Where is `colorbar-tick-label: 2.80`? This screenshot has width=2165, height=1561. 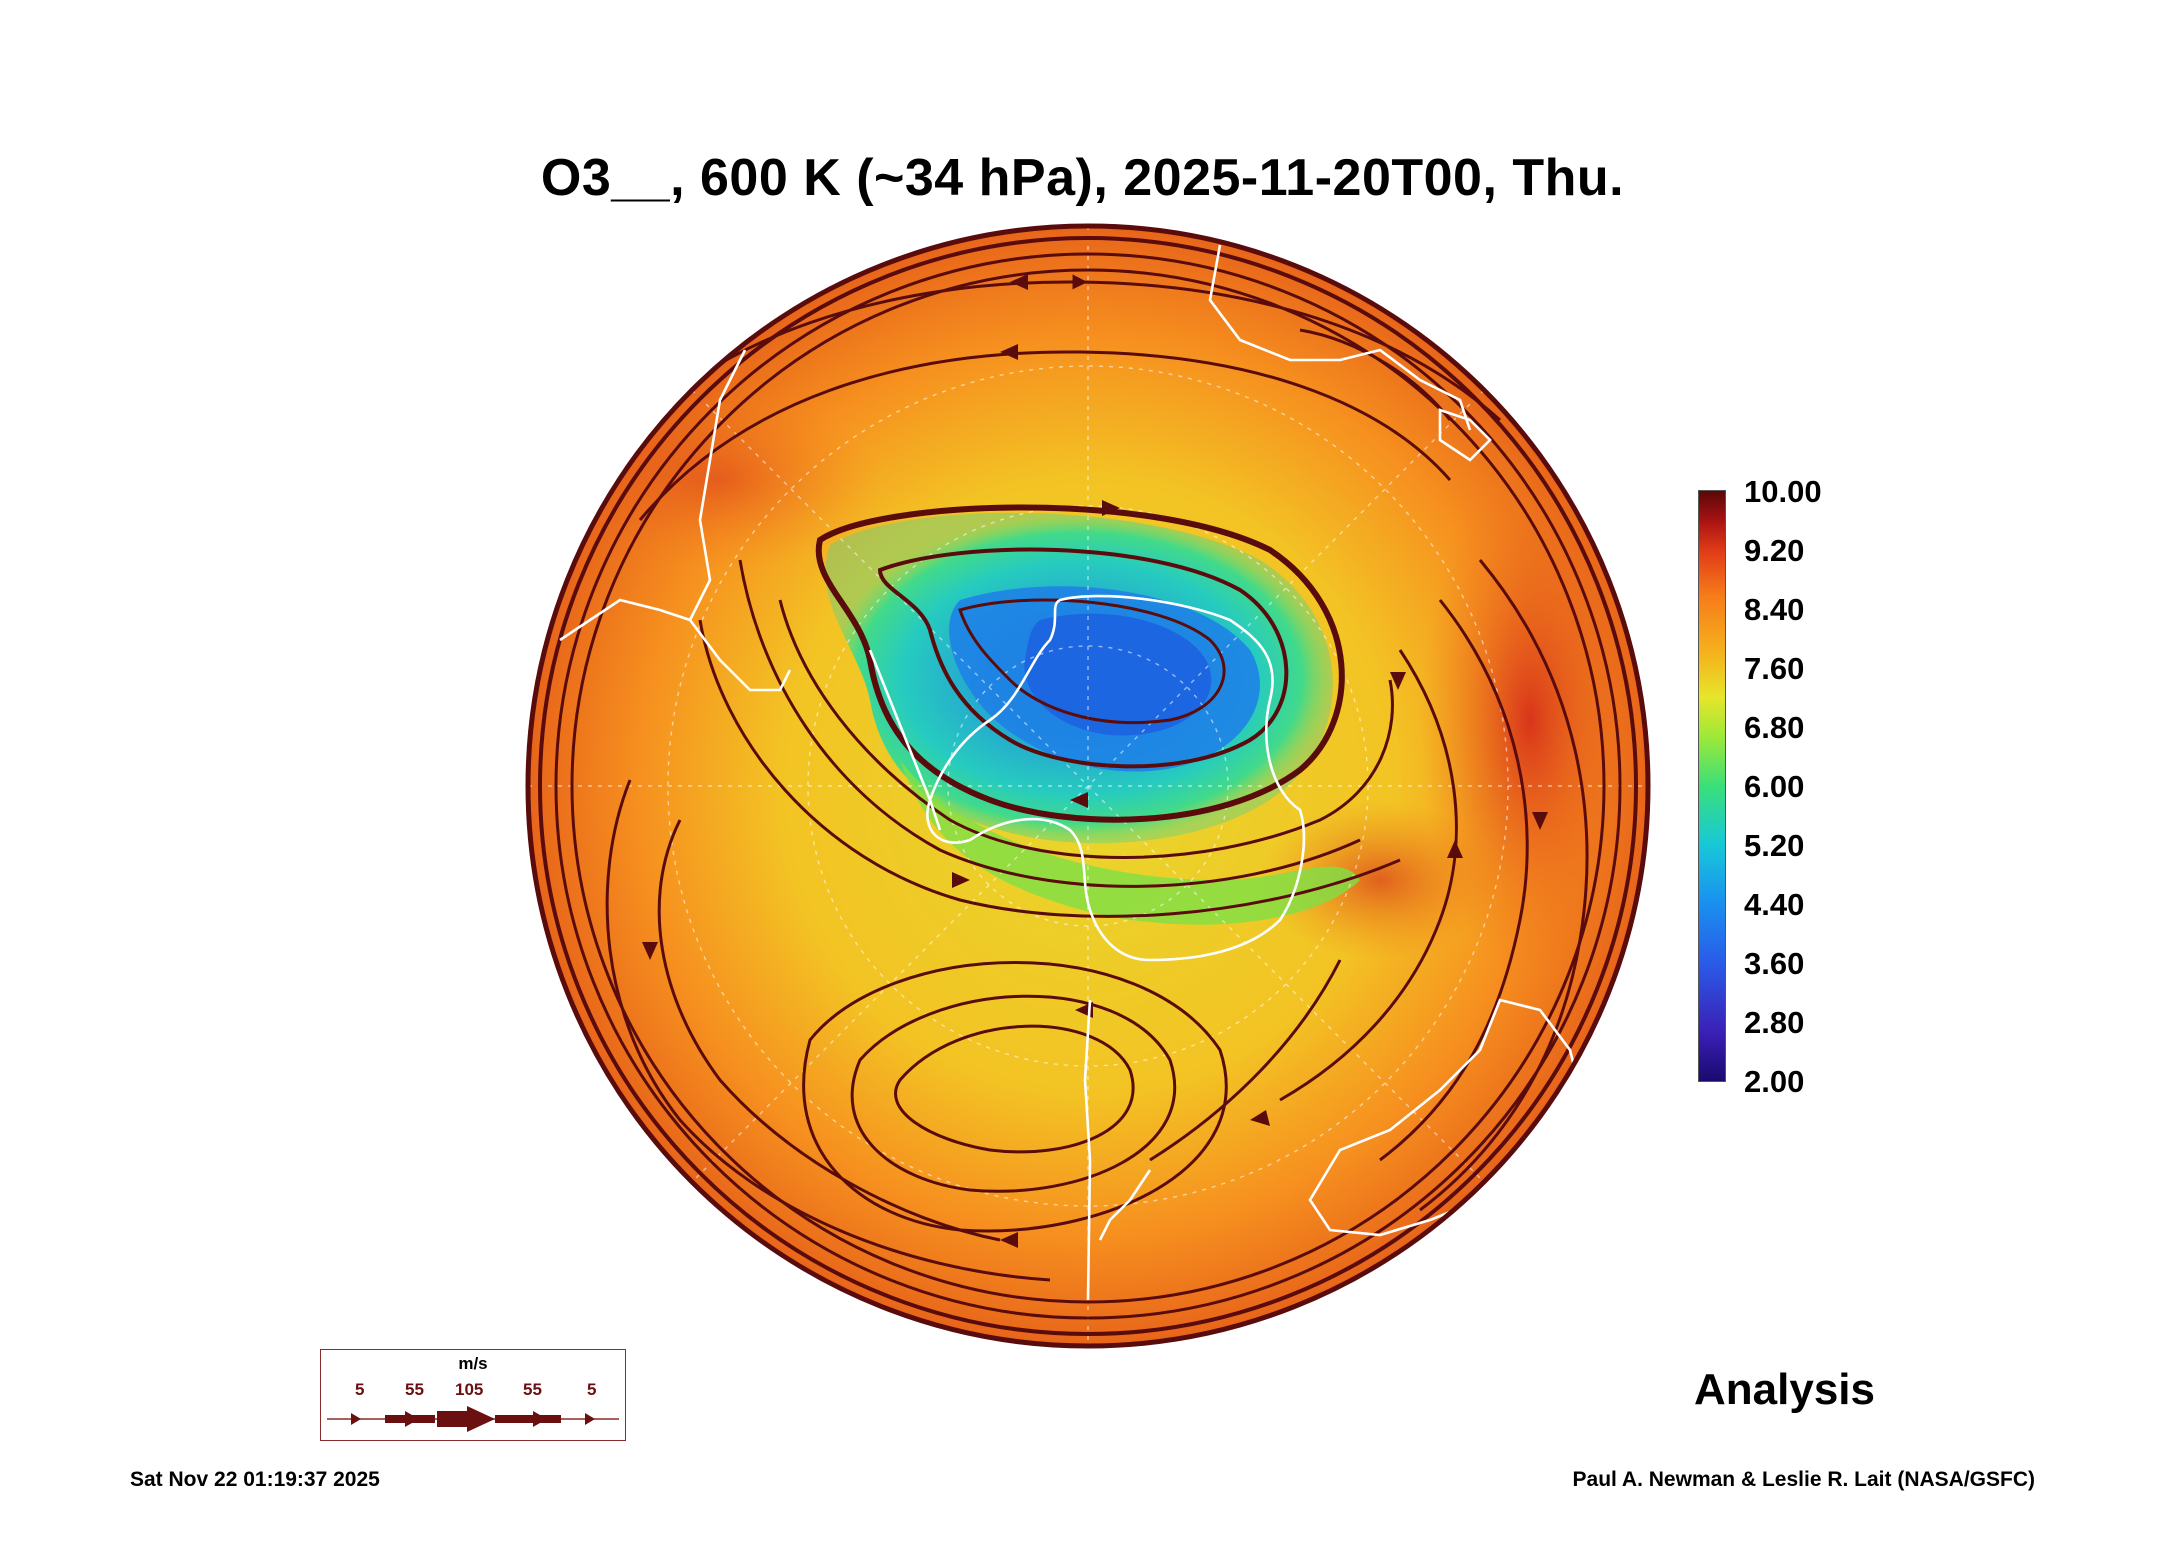
colorbar-tick-label: 2.80 is located at coordinates (1774, 1022).